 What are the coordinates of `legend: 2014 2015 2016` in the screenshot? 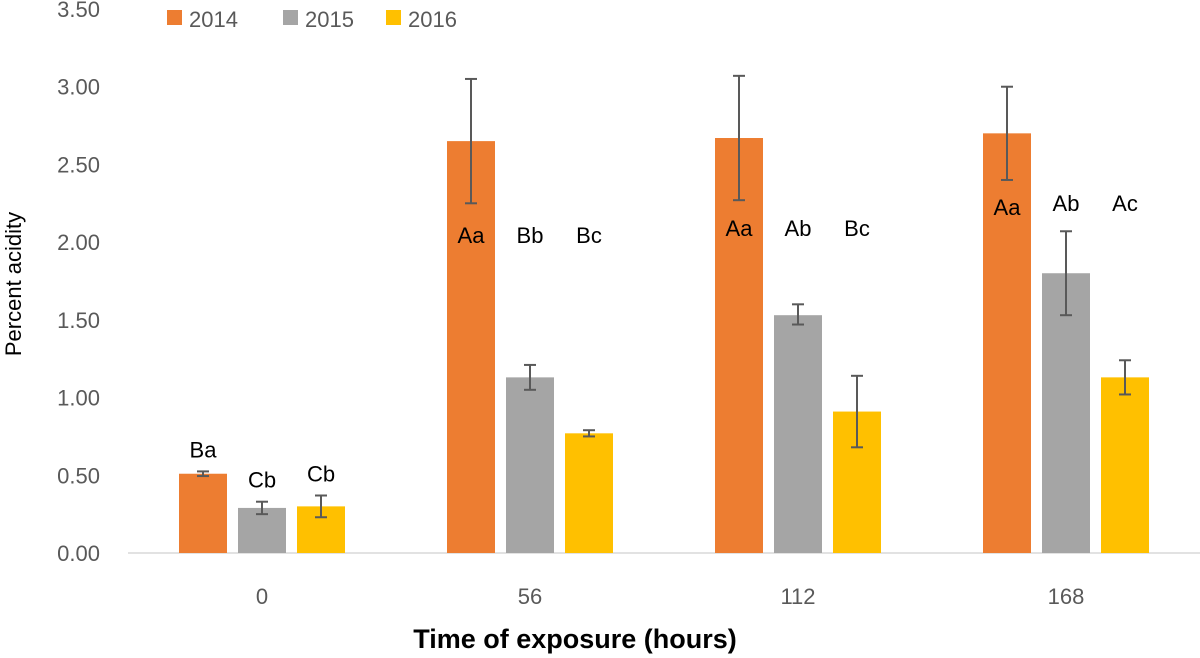 It's located at (312, 19).